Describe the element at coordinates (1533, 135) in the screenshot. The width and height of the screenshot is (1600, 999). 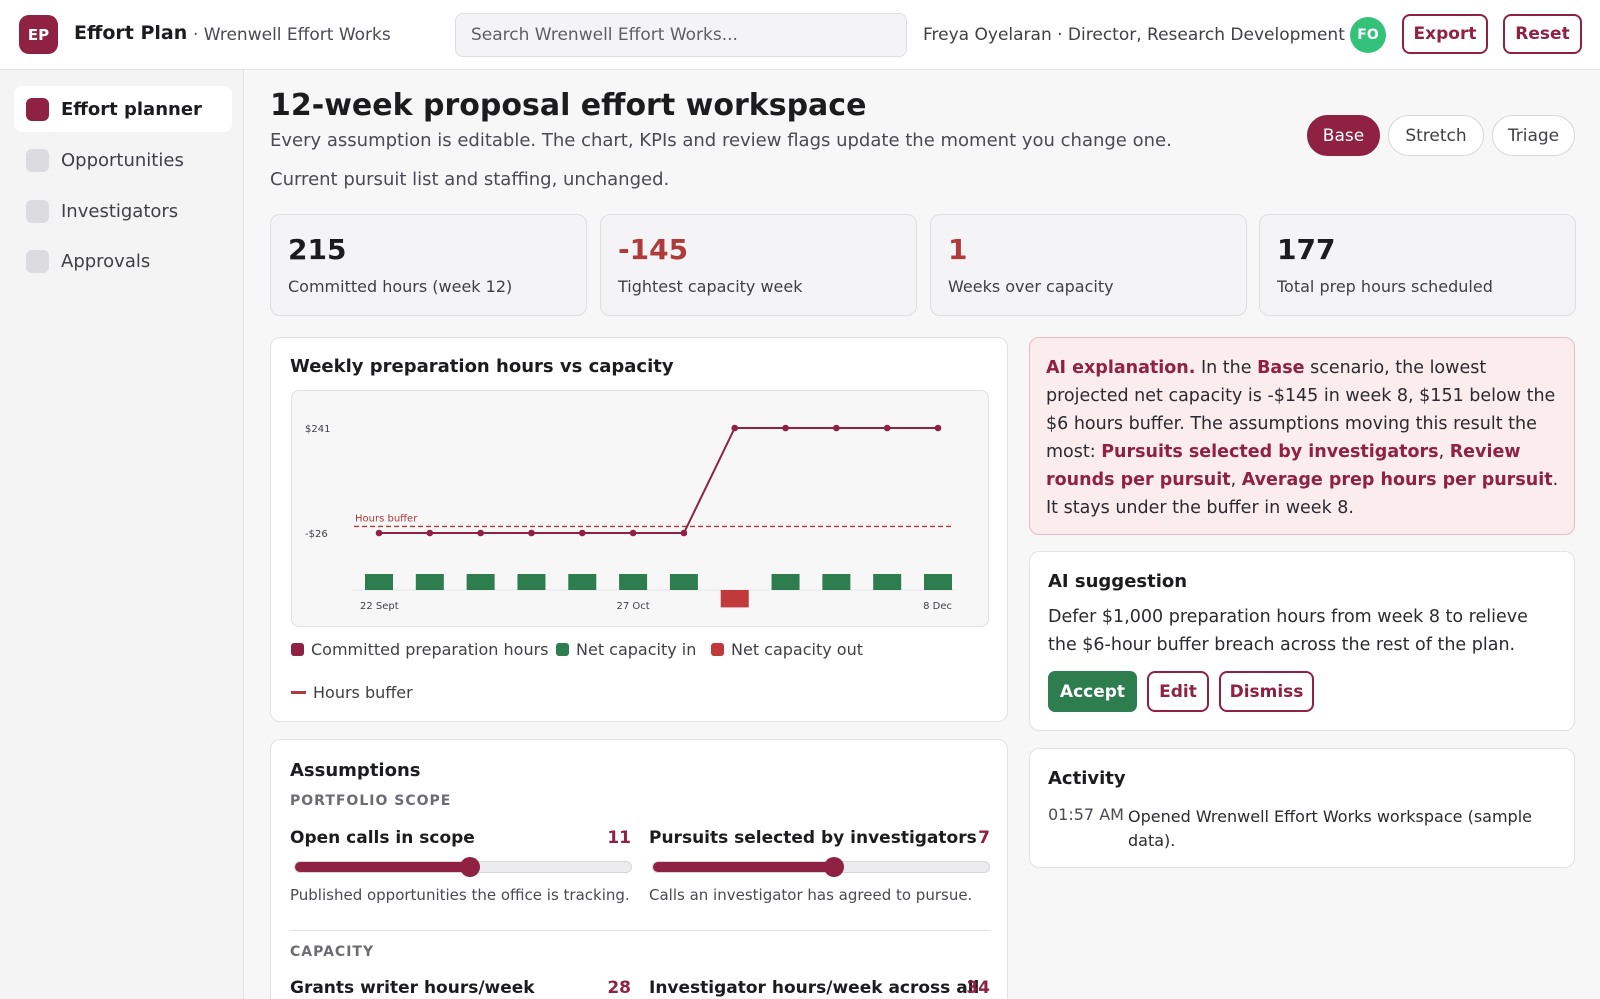
I see `scenario-triage-button: Triage` at that location.